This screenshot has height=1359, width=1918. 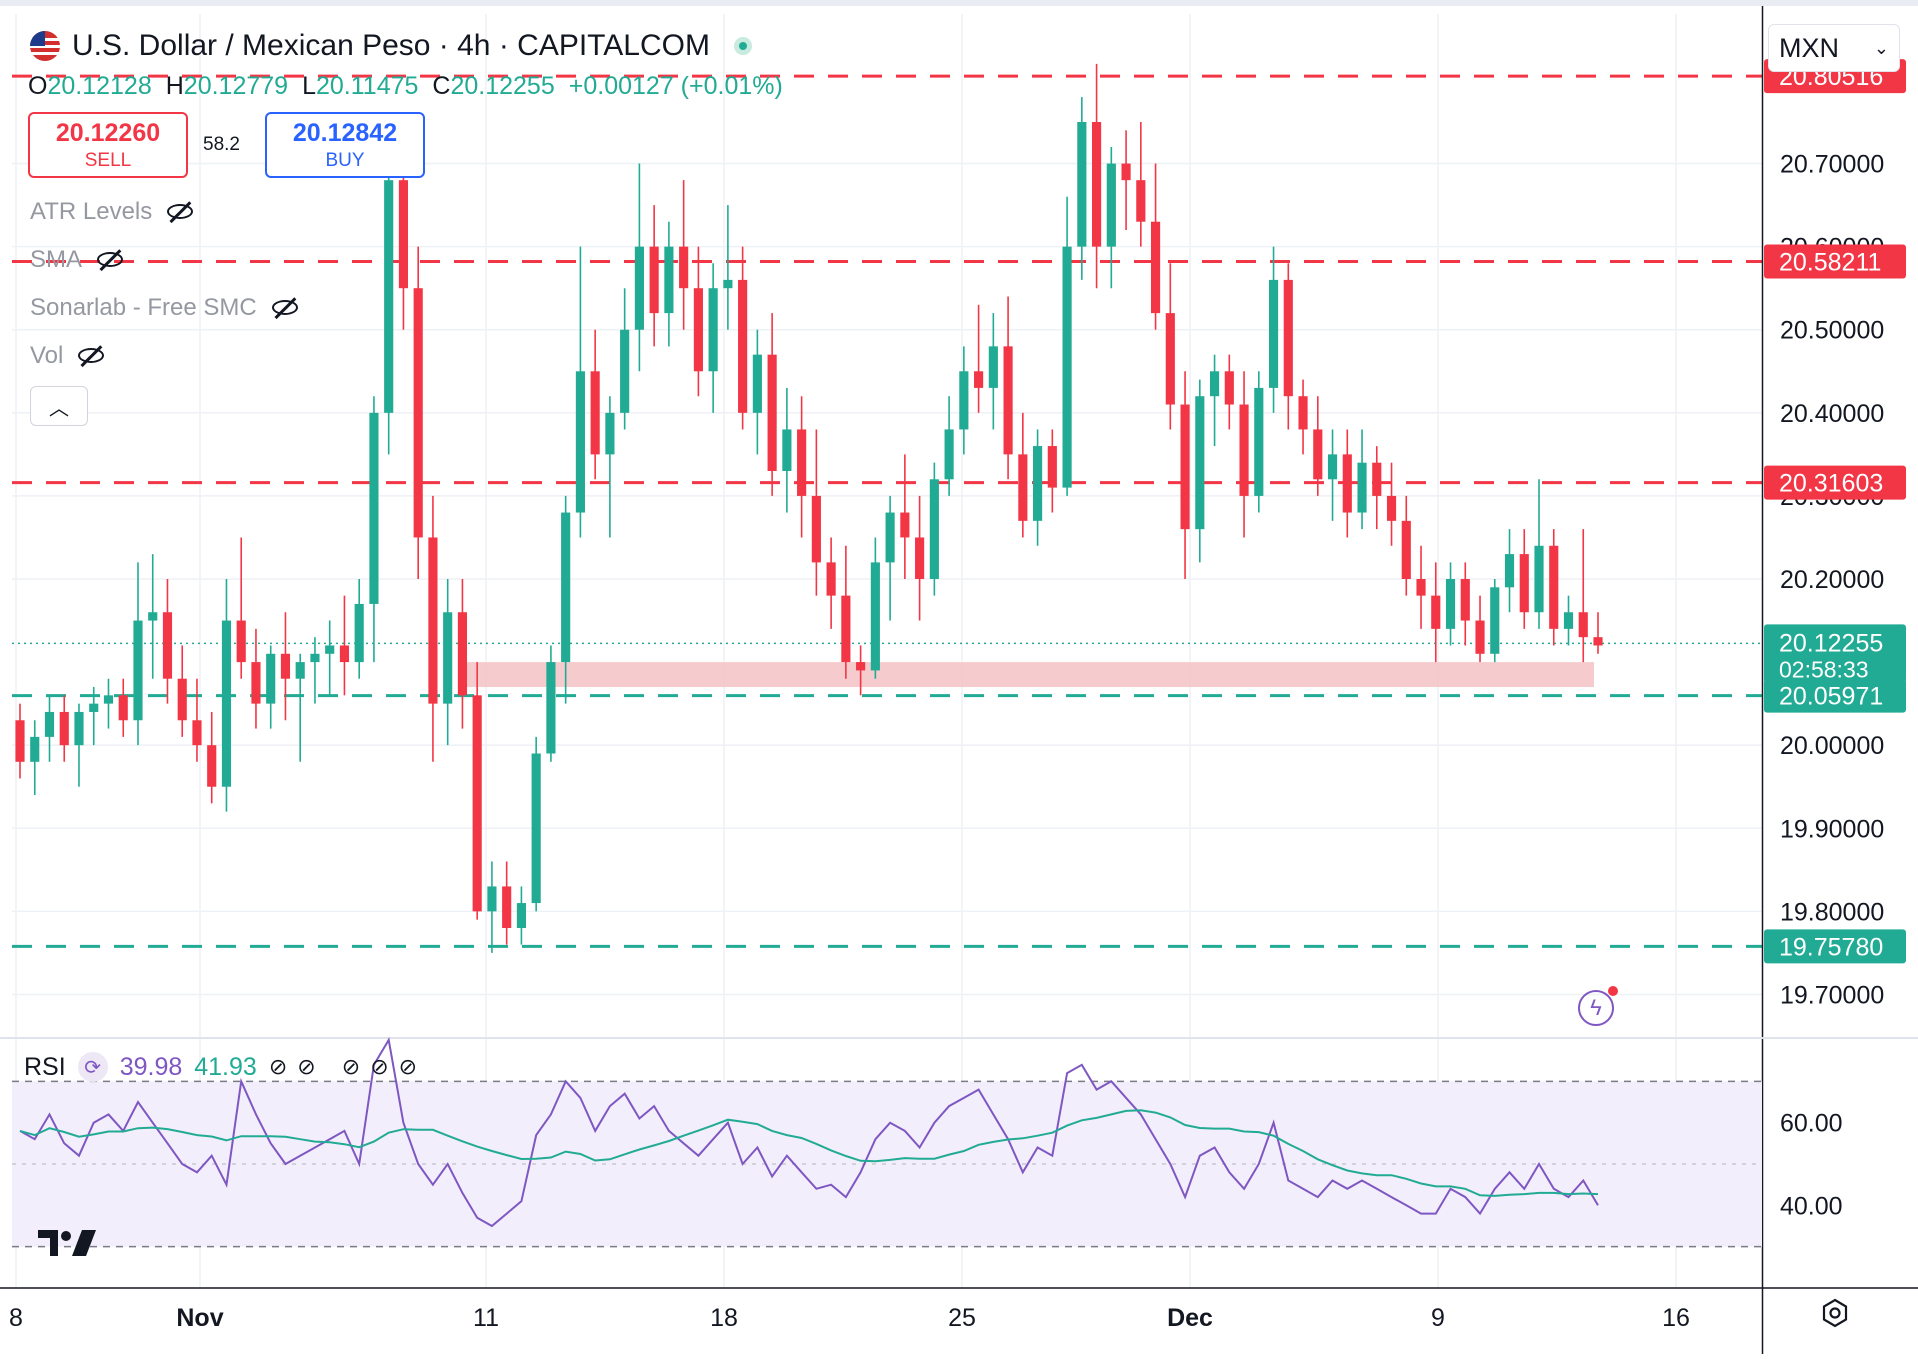 I want to click on time-tick-label: 16, so click(x=1676, y=1318).